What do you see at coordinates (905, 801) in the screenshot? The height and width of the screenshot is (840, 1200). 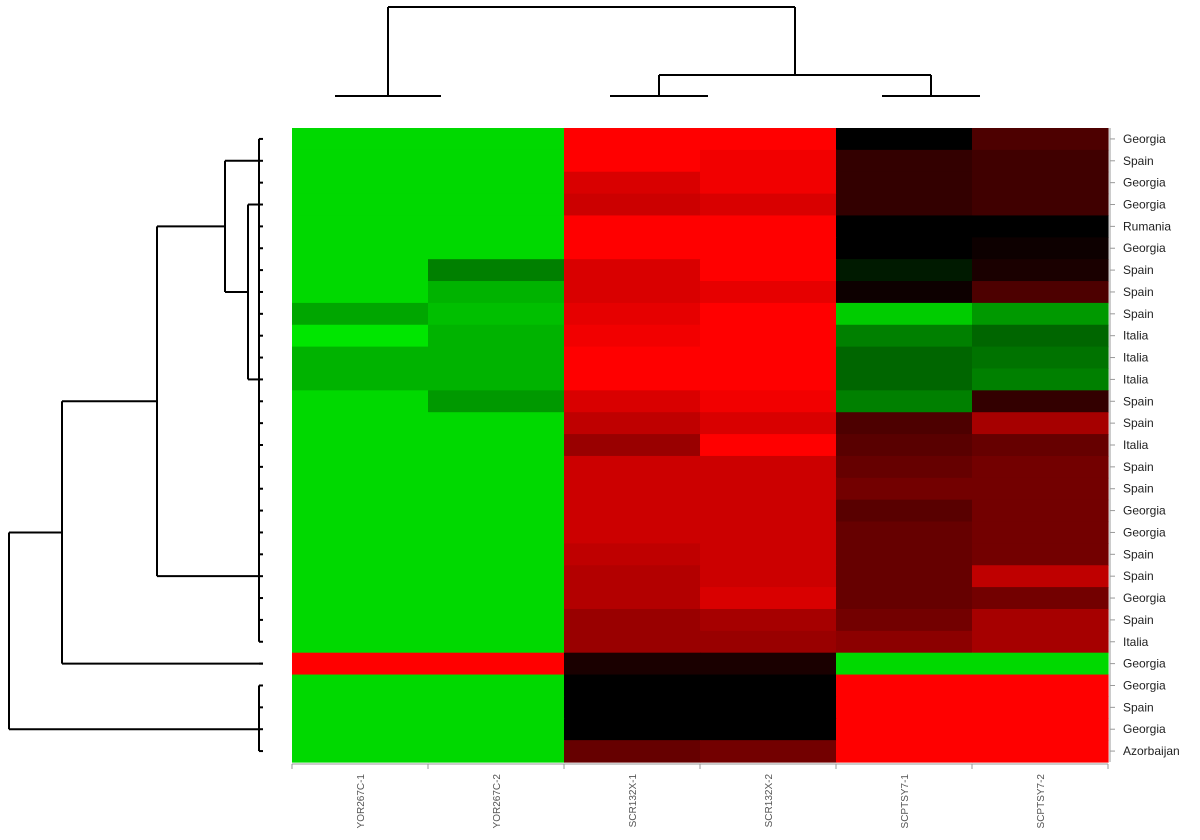 I see `column-label: SCPTSY7-1` at bounding box center [905, 801].